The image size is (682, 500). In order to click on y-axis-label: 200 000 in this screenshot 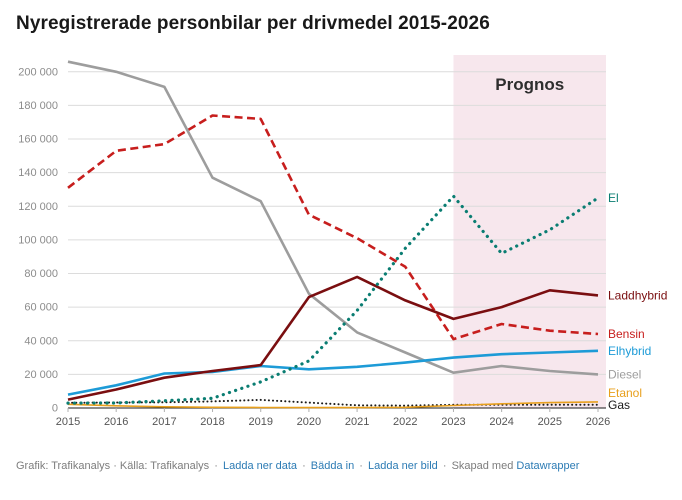, I will do `click(38, 72)`.